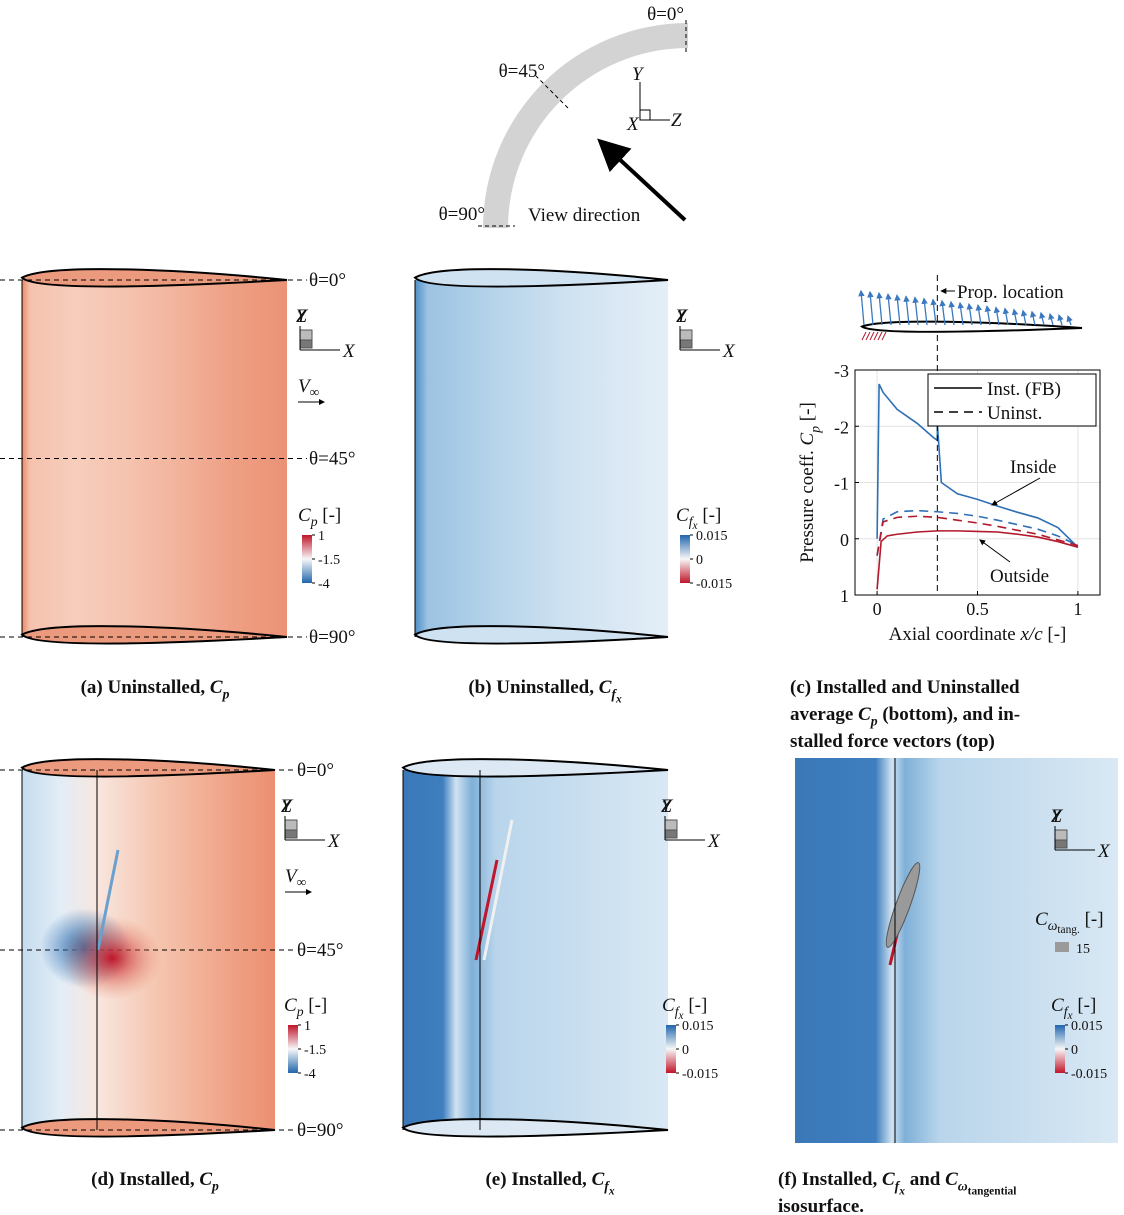 Image resolution: width=1124 pixels, height=1215 pixels. I want to click on x-tick-label: 1, so click(1077, 609).